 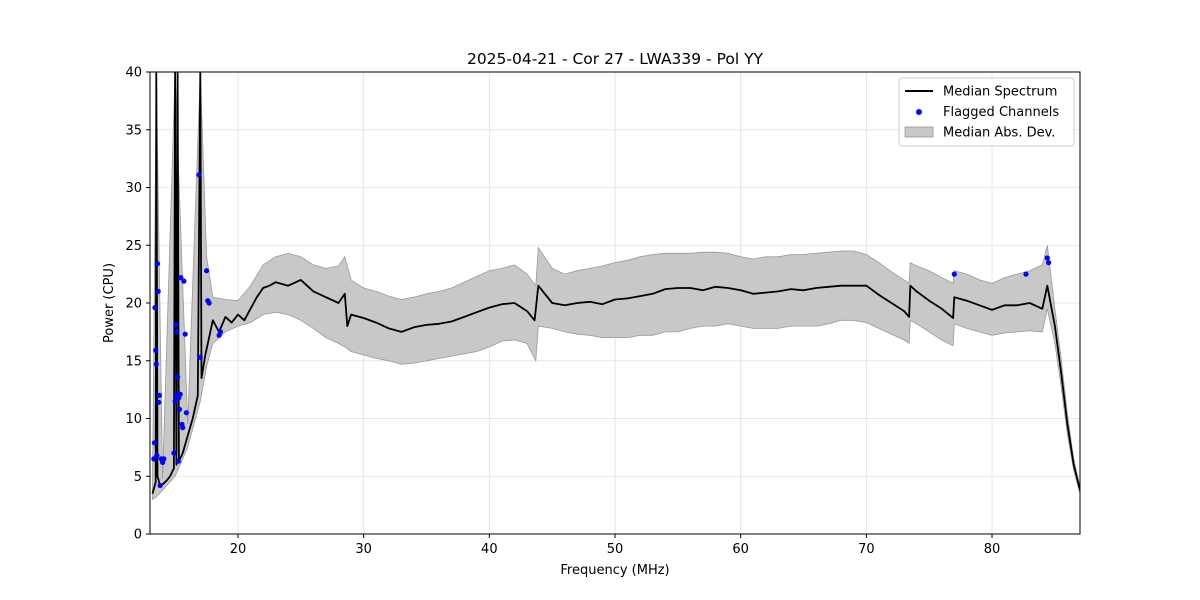 I want to click on legend-box, so click(x=986, y=112).